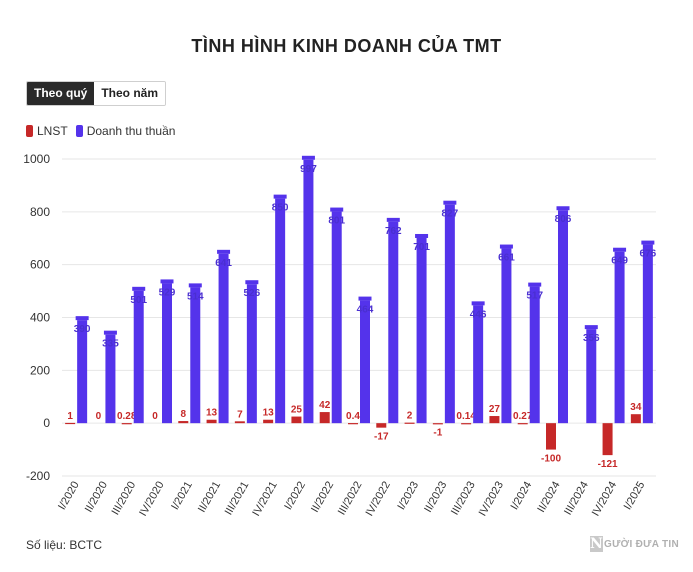 The width and height of the screenshot is (693, 572). Describe the element at coordinates (195, 296) in the screenshot. I see `revenue-data-label: 514` at that location.